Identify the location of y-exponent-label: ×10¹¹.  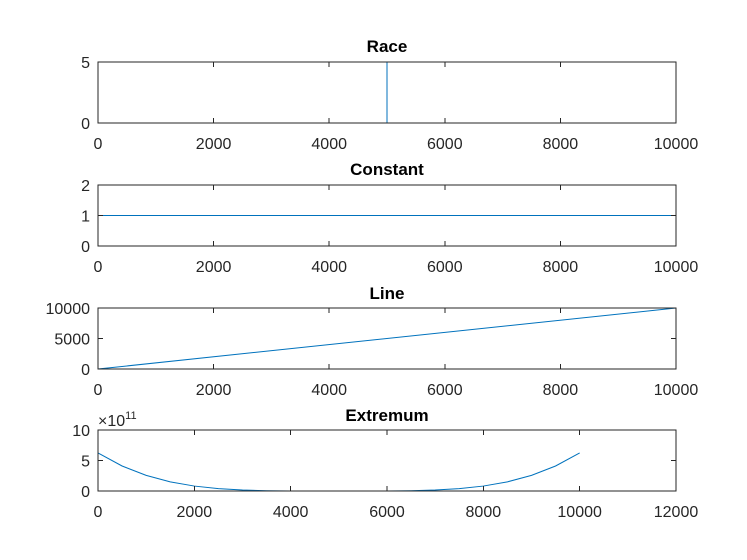
(117, 420).